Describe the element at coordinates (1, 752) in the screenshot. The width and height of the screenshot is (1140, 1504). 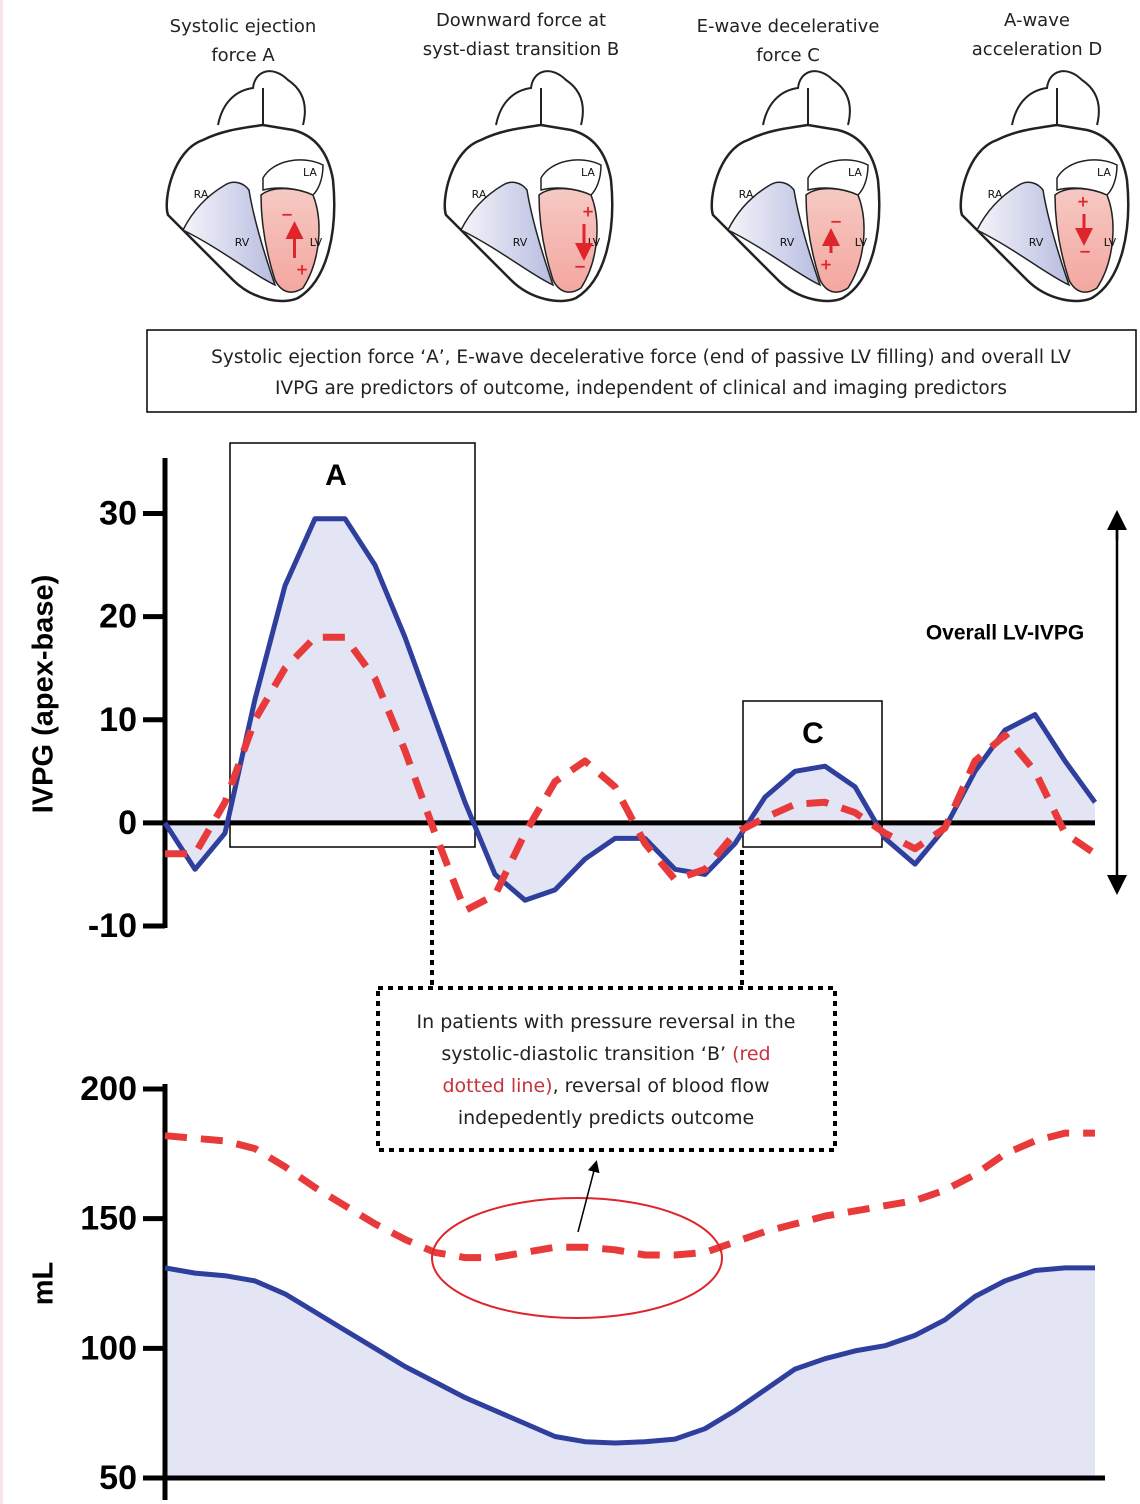
I see `edge` at that location.